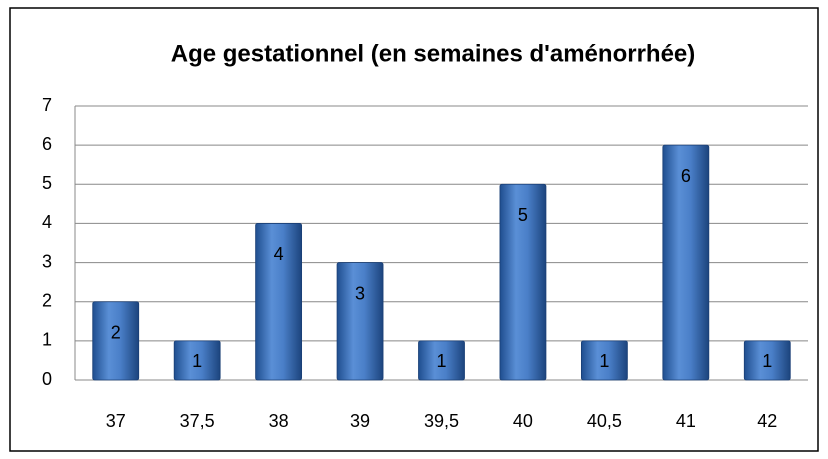 This screenshot has width=828, height=459. I want to click on y-tick-label: 1, so click(47, 340).